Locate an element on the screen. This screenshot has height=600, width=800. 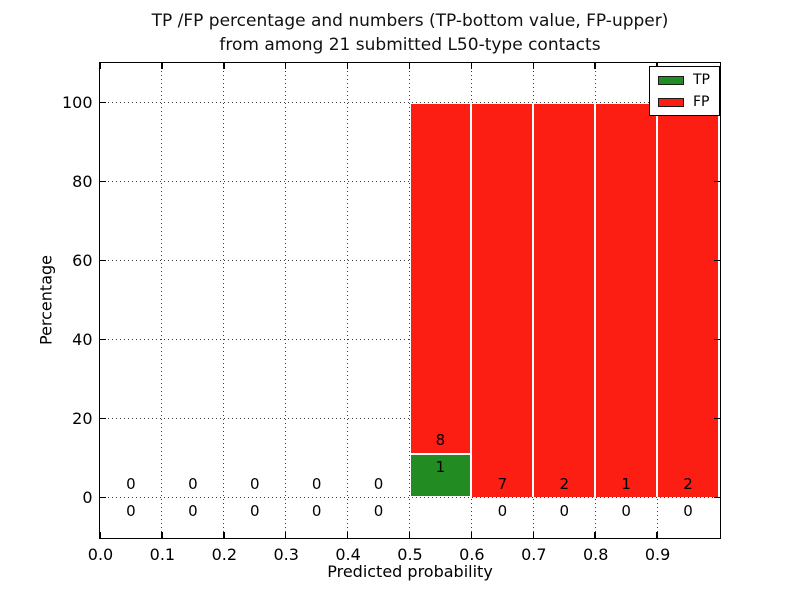
legend-label: FP is located at coordinates (701, 102).